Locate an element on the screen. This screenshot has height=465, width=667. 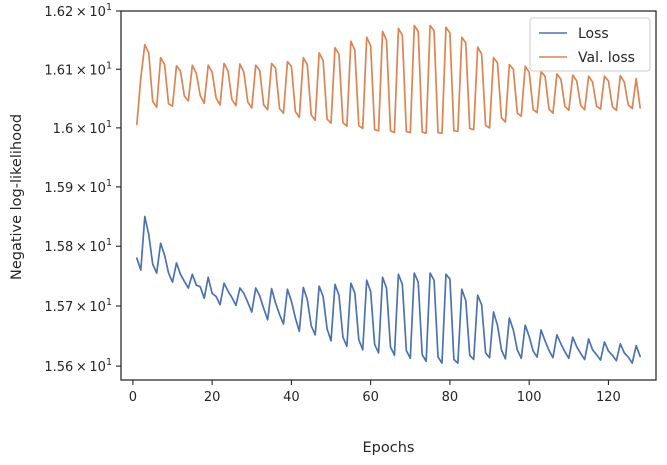
legend: Loss Val. loss is located at coordinates (590, 44).